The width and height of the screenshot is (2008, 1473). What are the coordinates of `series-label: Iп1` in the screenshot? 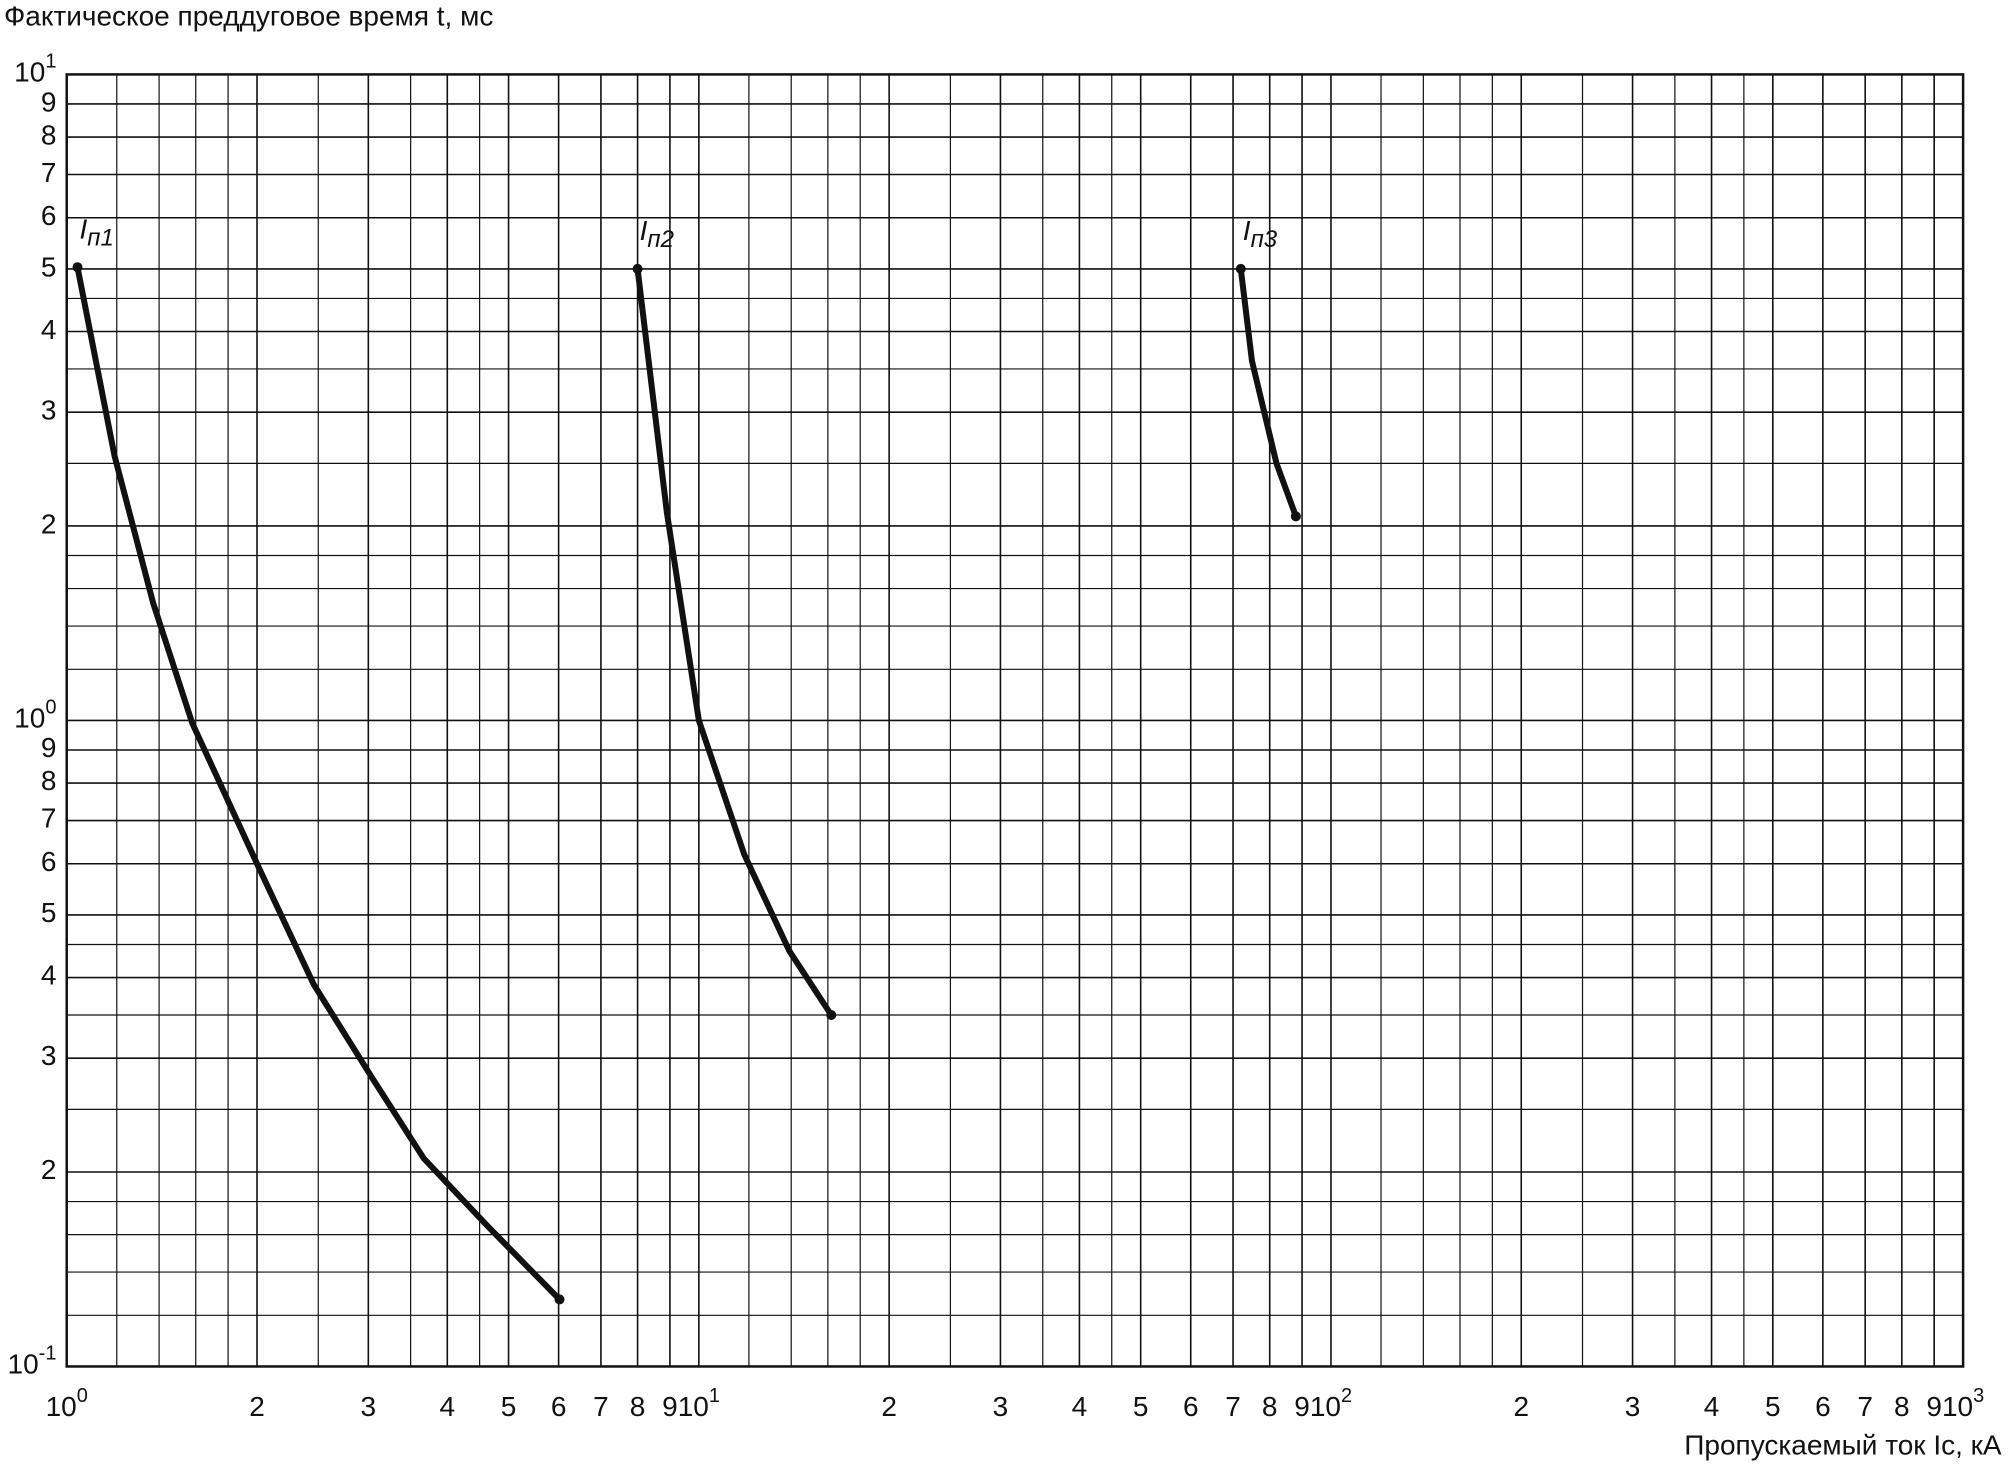 It's located at (96, 233).